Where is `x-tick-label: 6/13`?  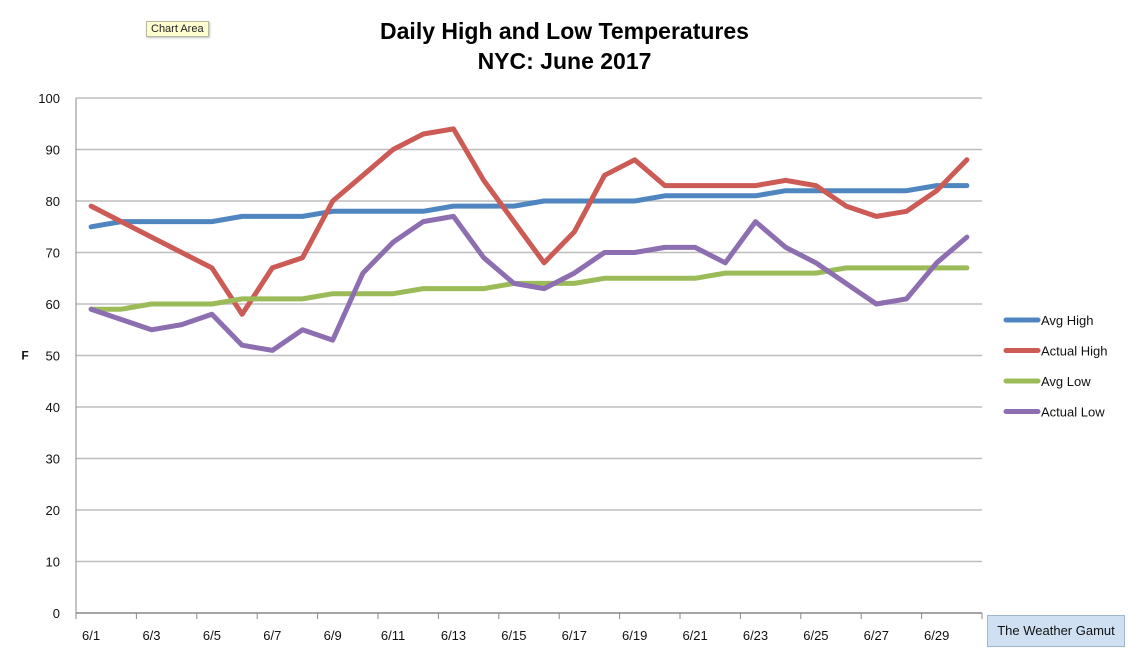 x-tick-label: 6/13 is located at coordinates (453, 635).